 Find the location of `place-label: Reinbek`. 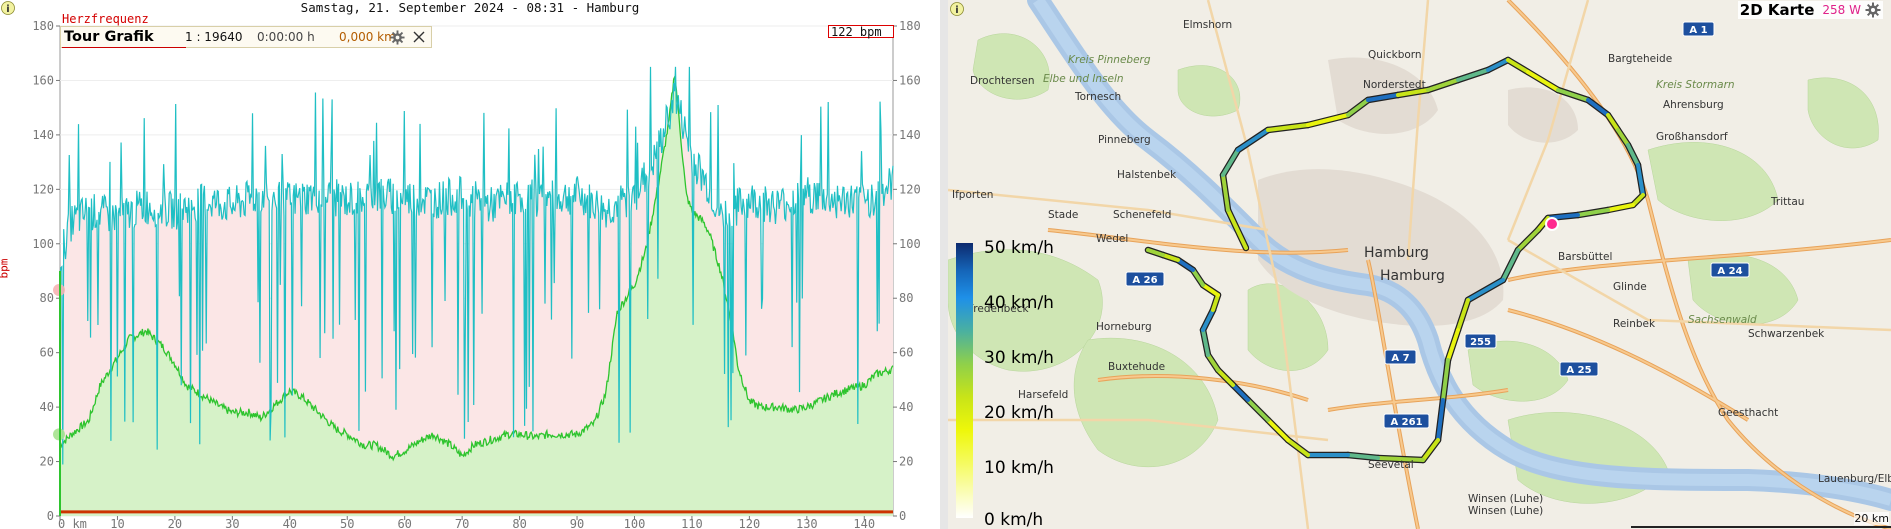

place-label: Reinbek is located at coordinates (1634, 324).